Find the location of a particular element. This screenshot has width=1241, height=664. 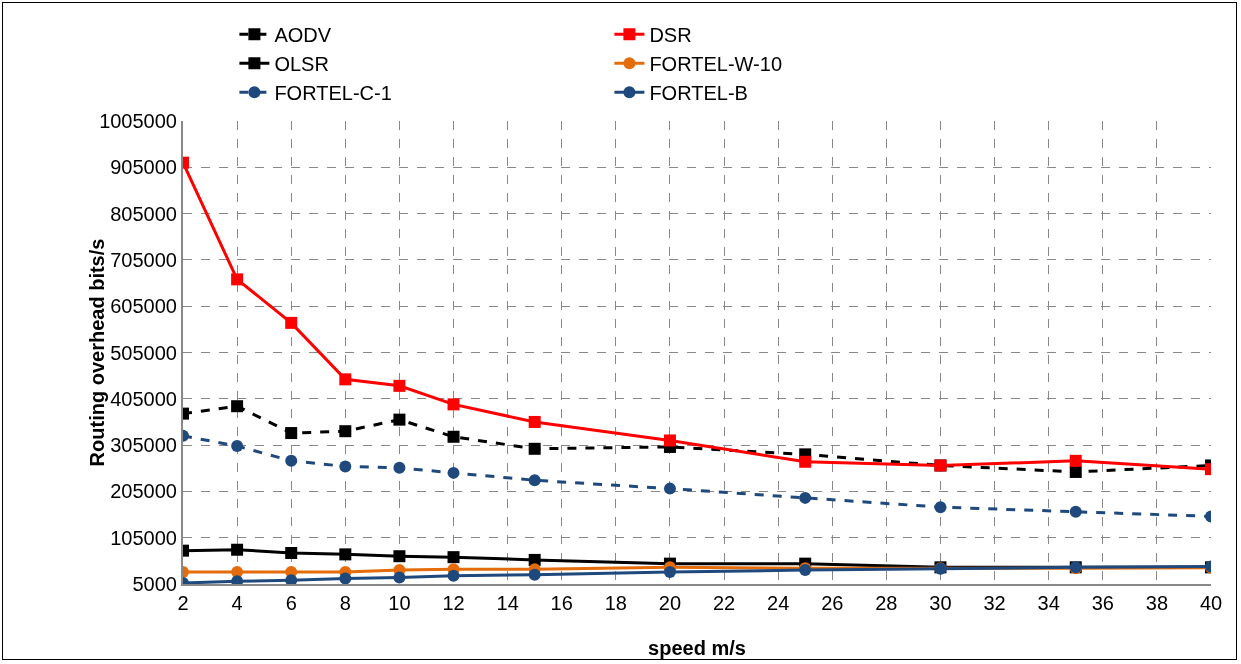

x-tick-label: 6 is located at coordinates (291, 603).